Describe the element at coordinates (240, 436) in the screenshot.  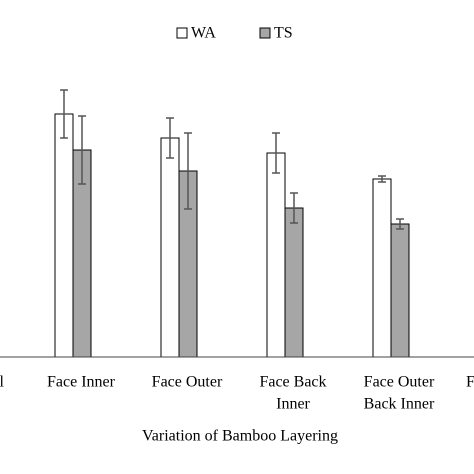
I see `x-axis-label: Variation of Bamboo Layering` at that location.